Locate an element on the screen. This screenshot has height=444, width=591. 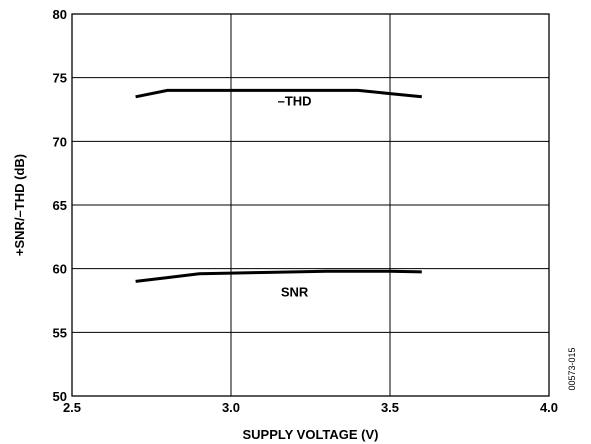
y-tick-label: 75 is located at coordinates (60, 78).